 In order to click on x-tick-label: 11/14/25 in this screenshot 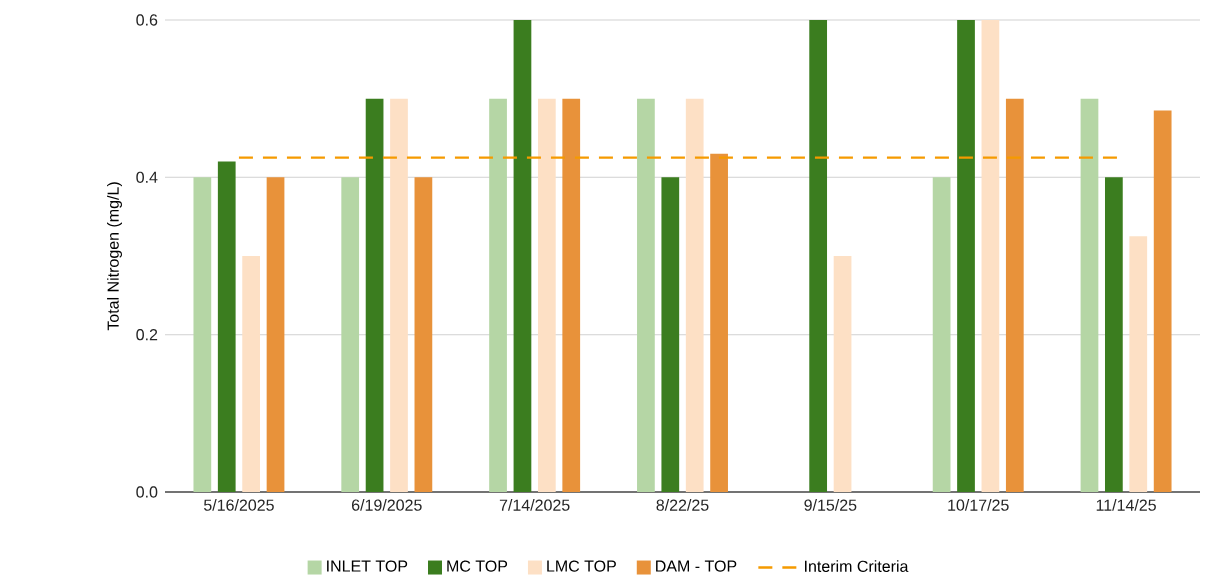, I will do `click(1126, 505)`.